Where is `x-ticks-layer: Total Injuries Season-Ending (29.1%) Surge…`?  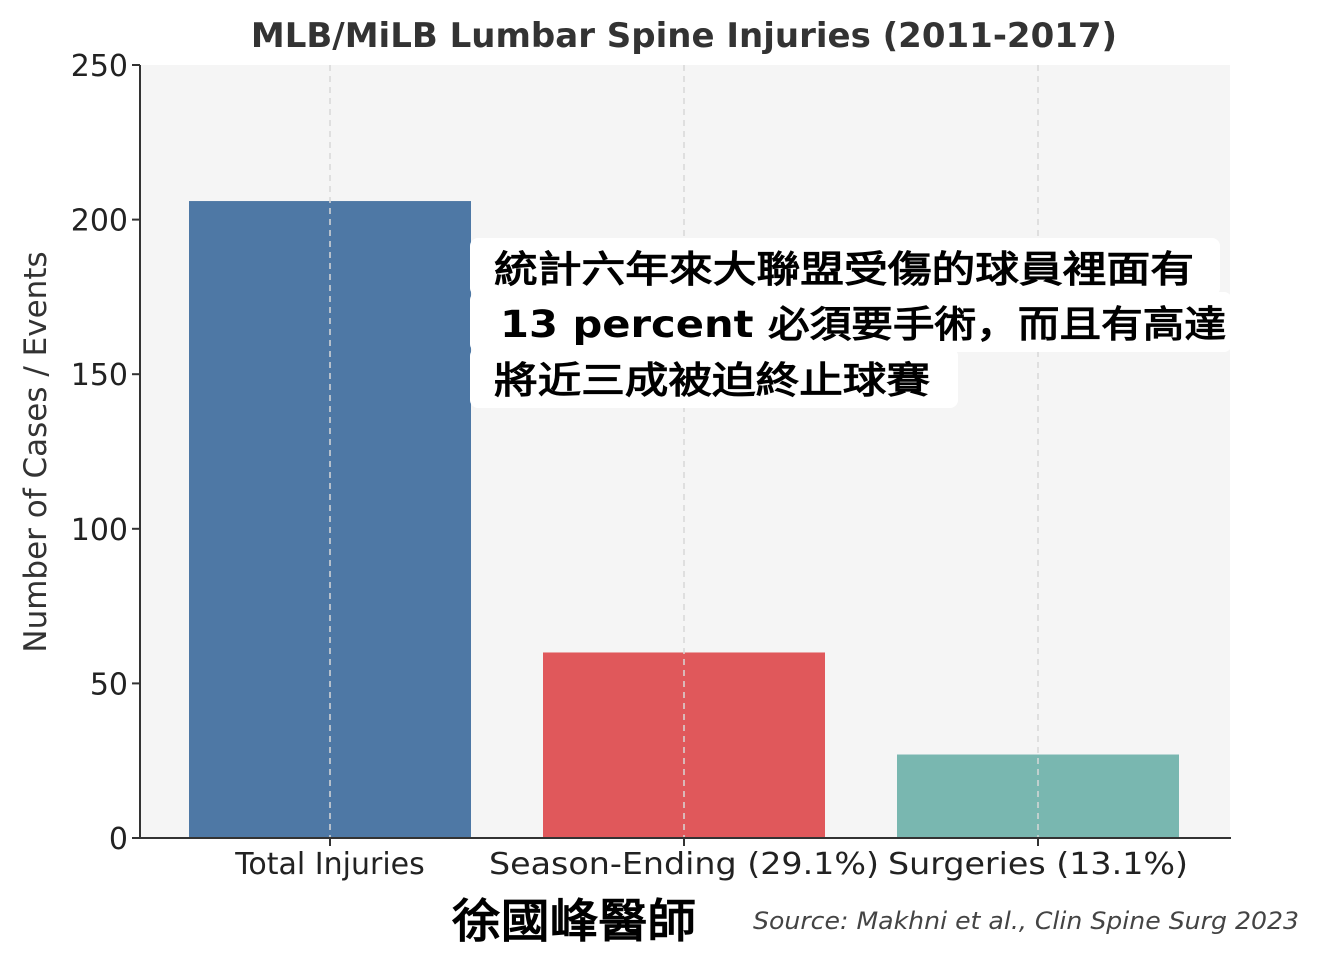
x-ticks-layer: Total Injuries Season-Ending (29.1%) Surge… is located at coordinates (711, 860).